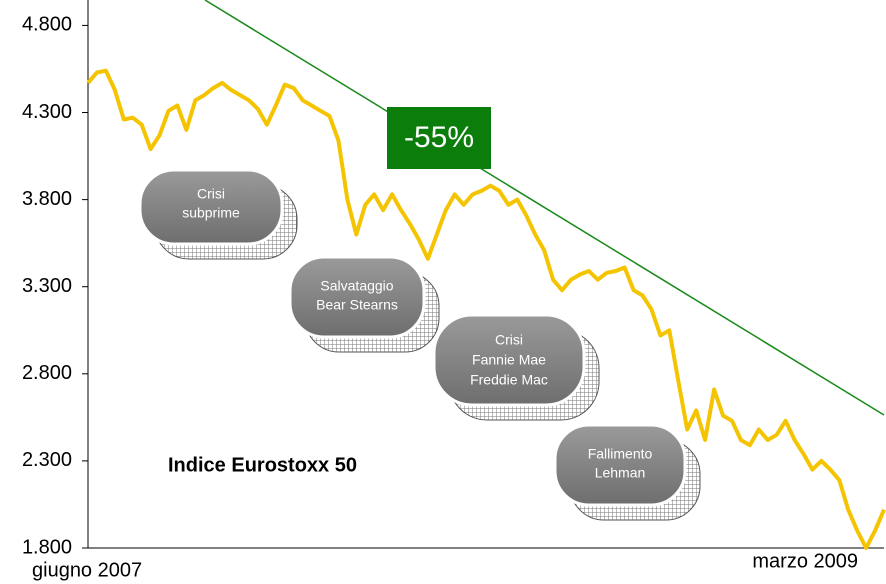  What do you see at coordinates (47, 286) in the screenshot?
I see `y-tick-label: 3.300` at bounding box center [47, 286].